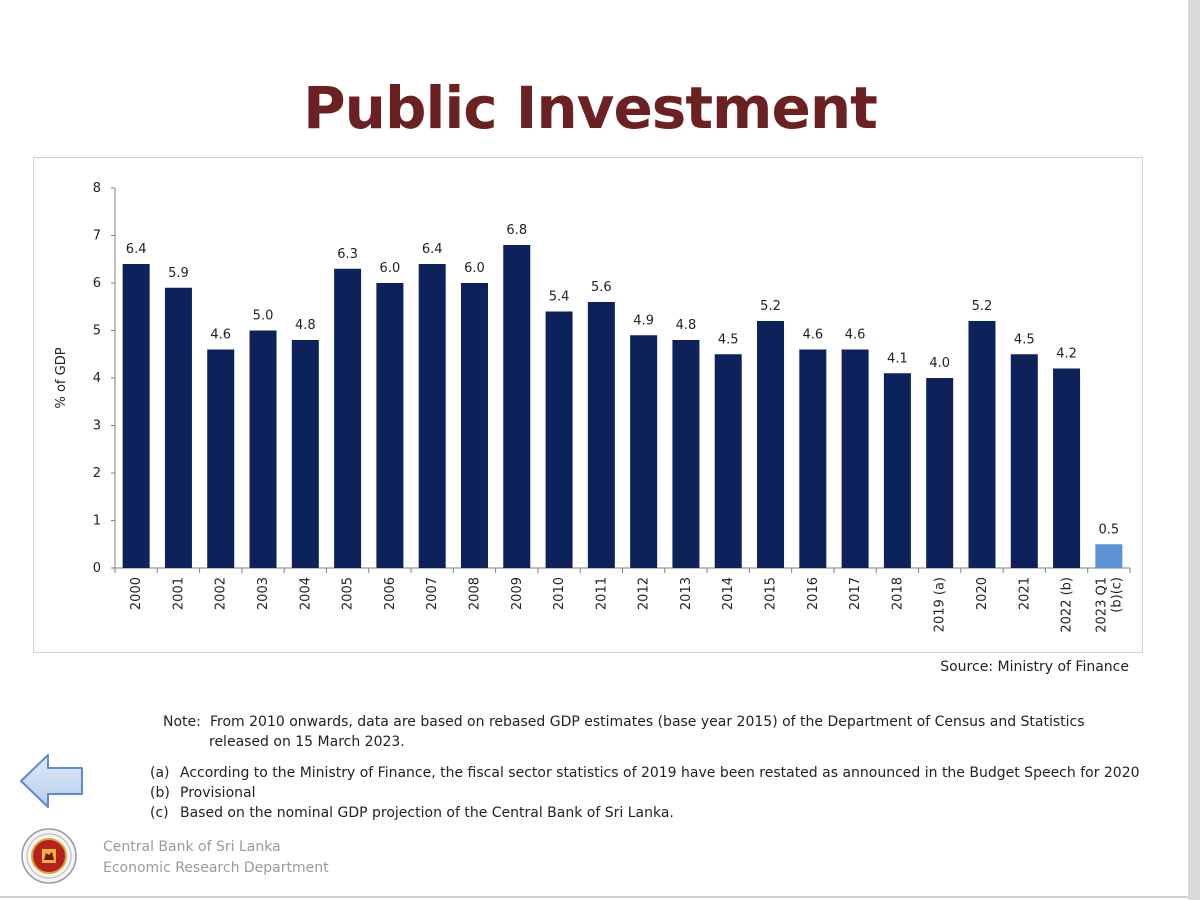 The image size is (1200, 900). What do you see at coordinates (159, 813) in the screenshot?
I see `footnote-marker-c: (c)` at bounding box center [159, 813].